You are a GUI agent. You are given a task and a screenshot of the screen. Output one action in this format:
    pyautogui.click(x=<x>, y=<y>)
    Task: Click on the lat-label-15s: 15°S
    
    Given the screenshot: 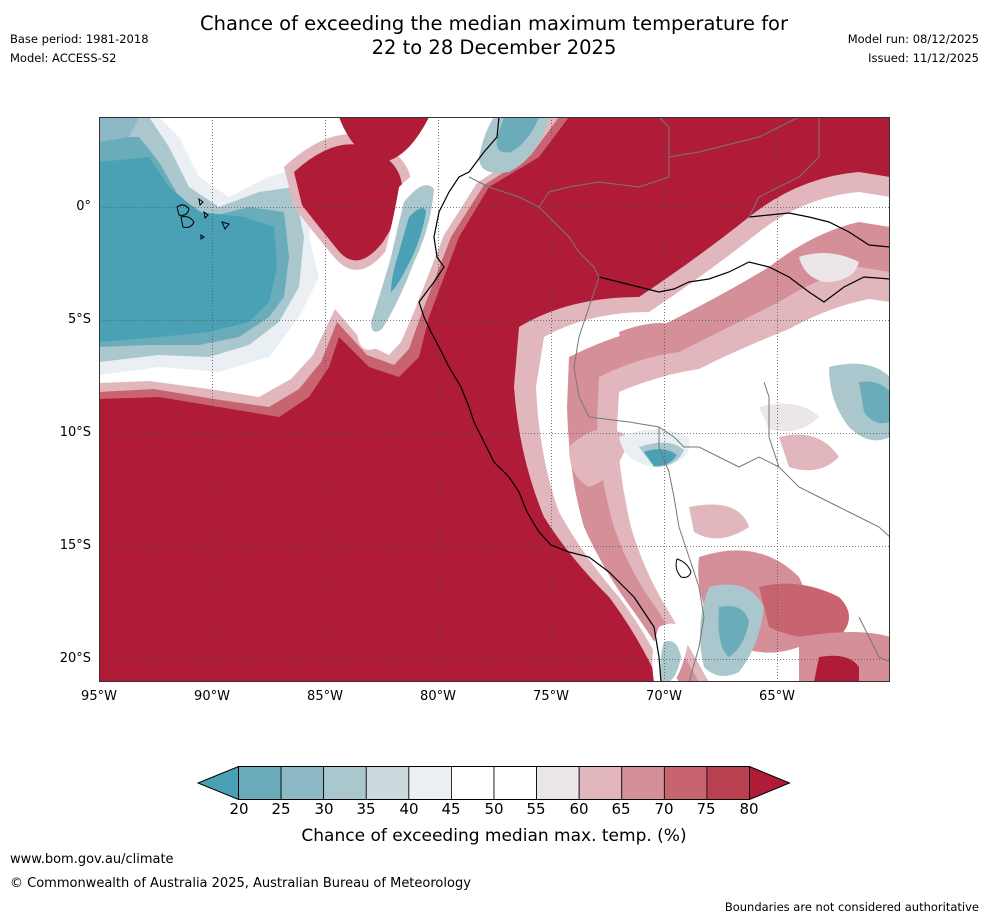 What is the action you would take?
    pyautogui.click(x=75, y=545)
    